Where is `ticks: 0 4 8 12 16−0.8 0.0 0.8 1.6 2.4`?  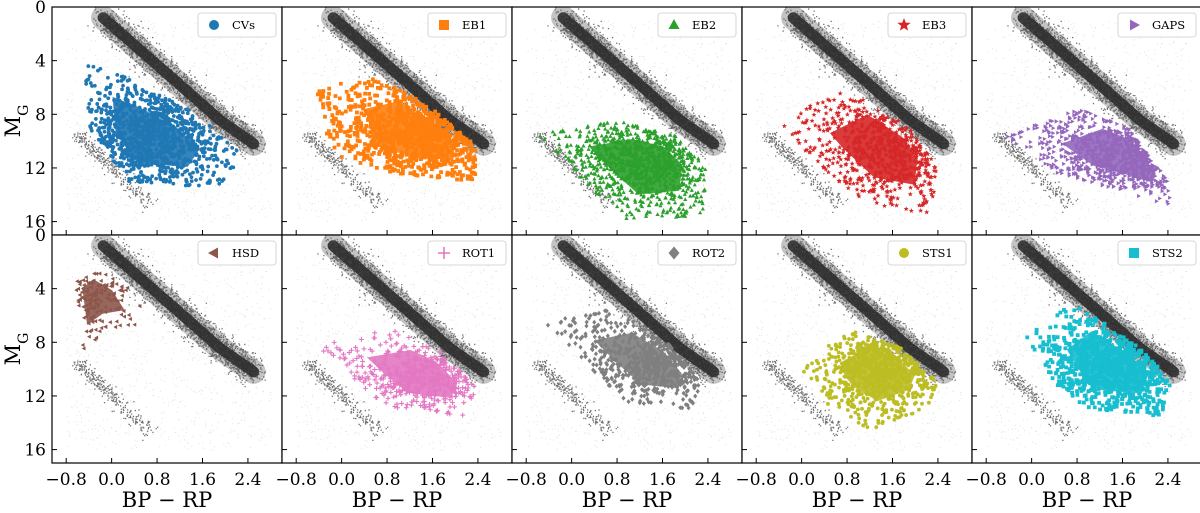 ticks: 0 4 8 12 16−0.8 0.0 0.8 1.6 2.4 is located at coordinates (142, 358).